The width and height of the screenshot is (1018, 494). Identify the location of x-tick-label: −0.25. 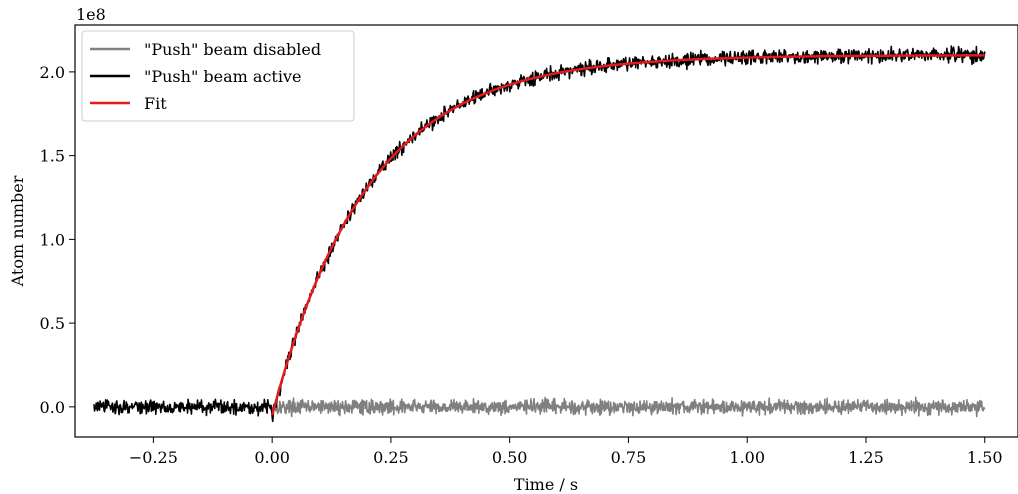
(153, 457).